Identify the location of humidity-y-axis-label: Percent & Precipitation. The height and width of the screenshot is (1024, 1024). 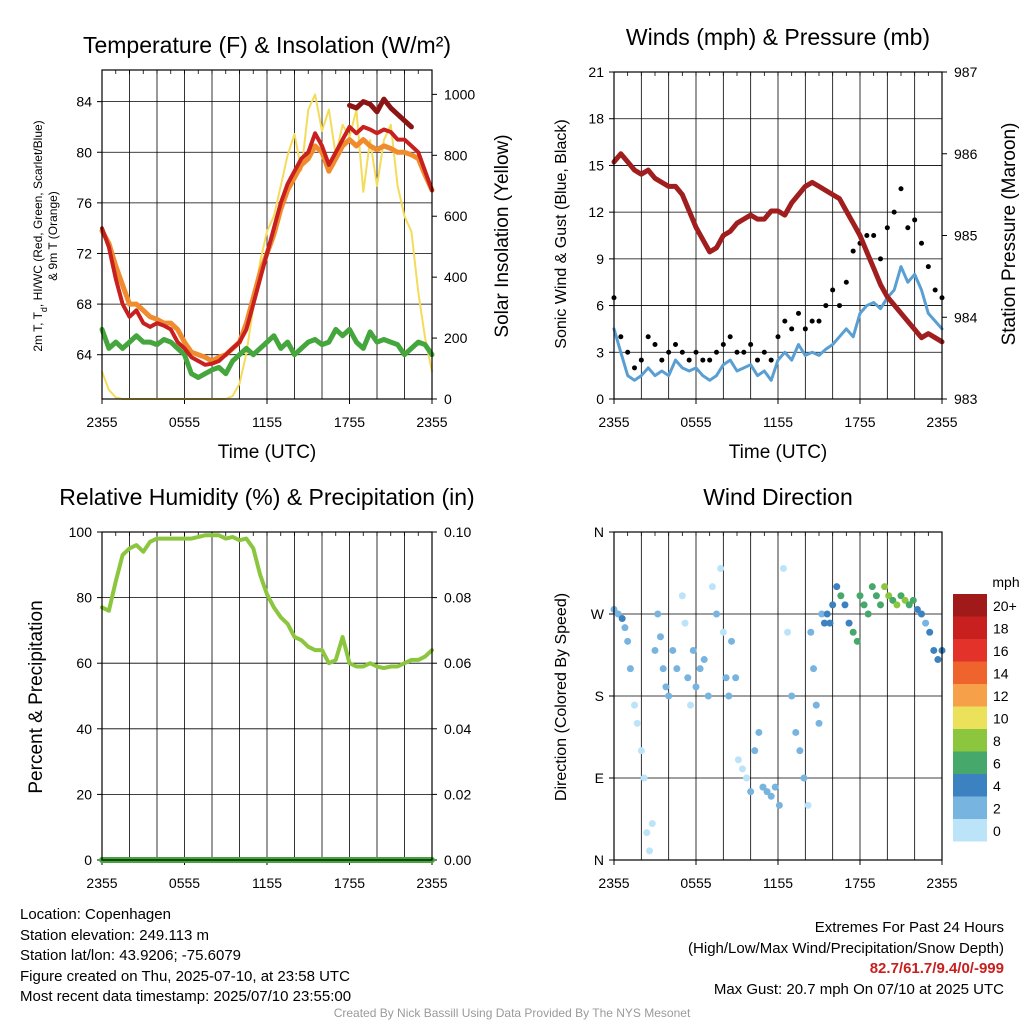
(36, 696).